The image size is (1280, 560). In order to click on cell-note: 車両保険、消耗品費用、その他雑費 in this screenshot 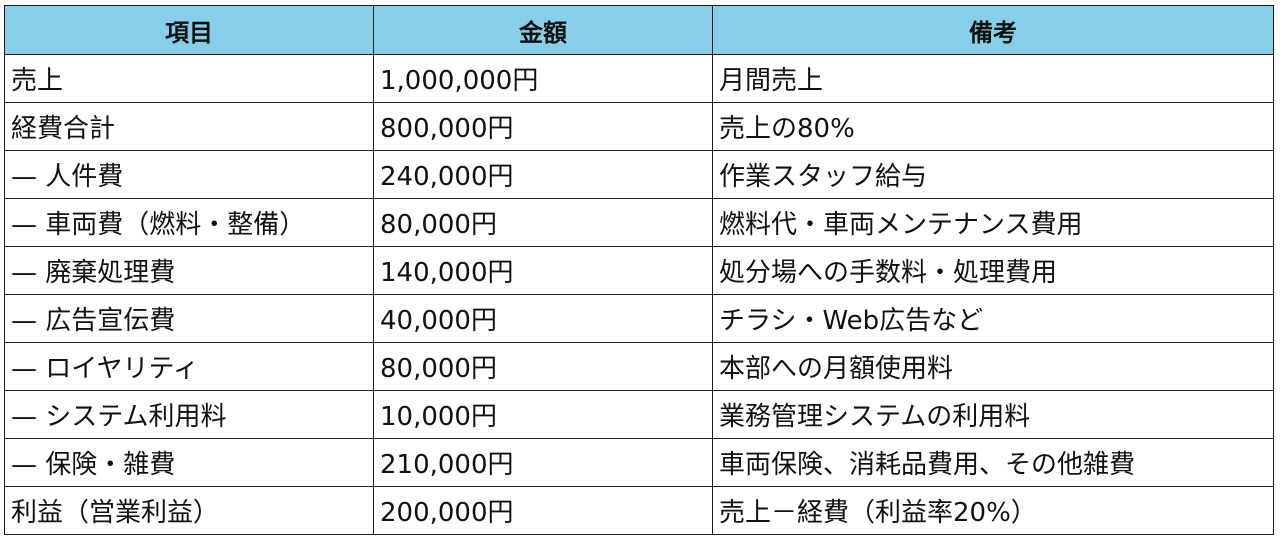, I will do `click(993, 462)`.